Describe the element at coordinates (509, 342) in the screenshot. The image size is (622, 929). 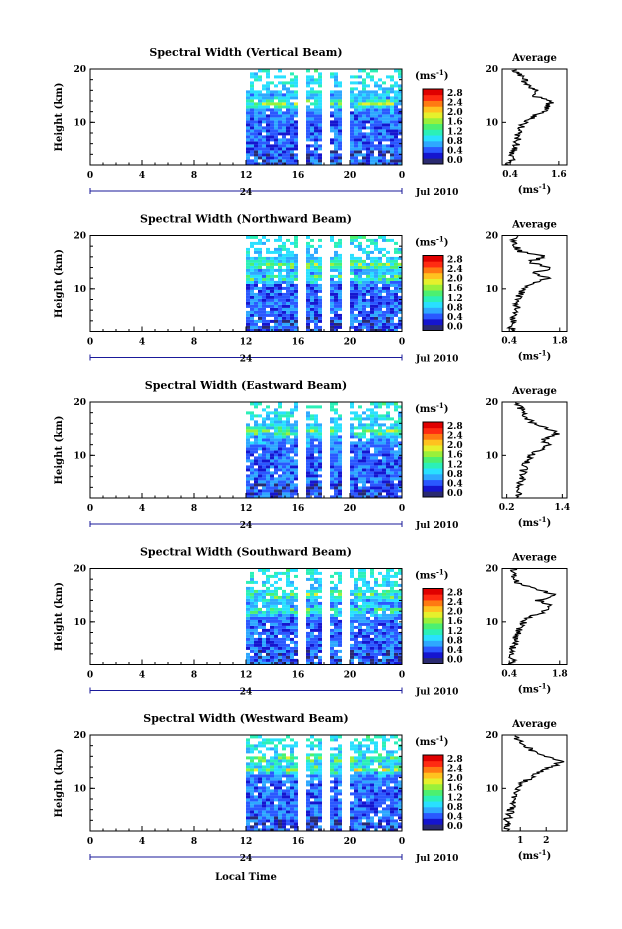
I see `profile-x-tick-label: 0.4` at that location.